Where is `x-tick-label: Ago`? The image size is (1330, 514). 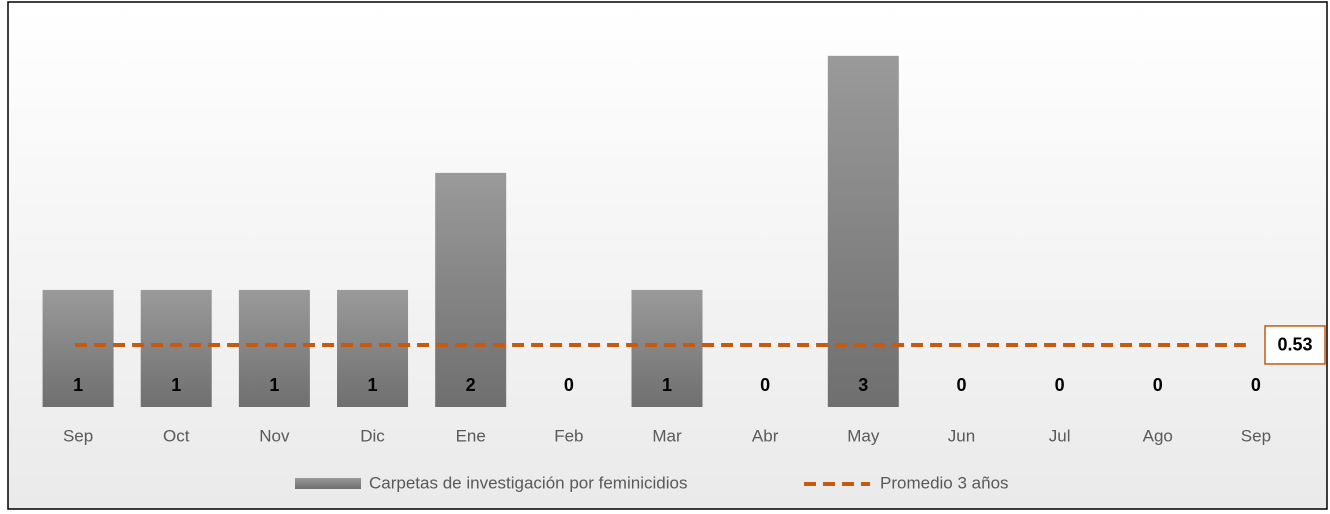 x-tick-label: Ago is located at coordinates (1158, 435).